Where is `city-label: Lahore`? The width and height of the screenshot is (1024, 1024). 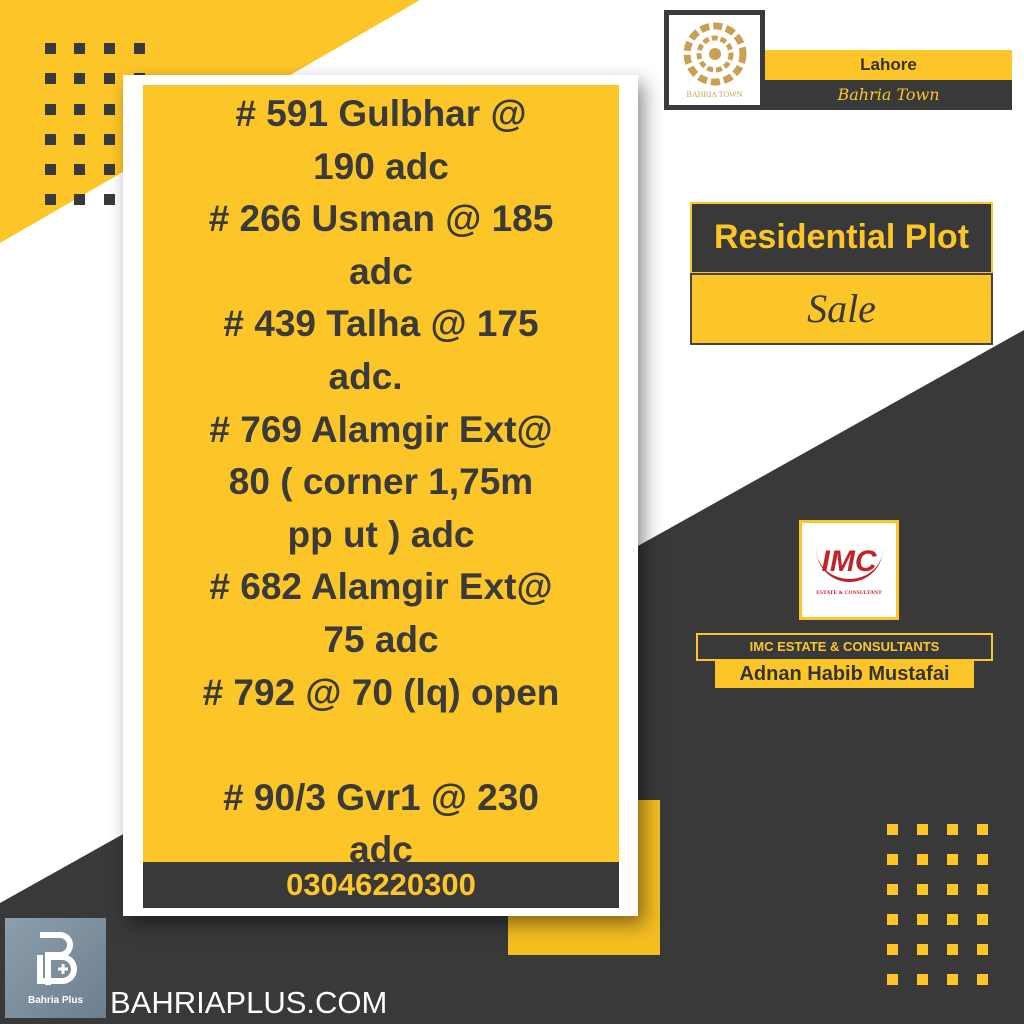
city-label: Lahore is located at coordinates (888, 65).